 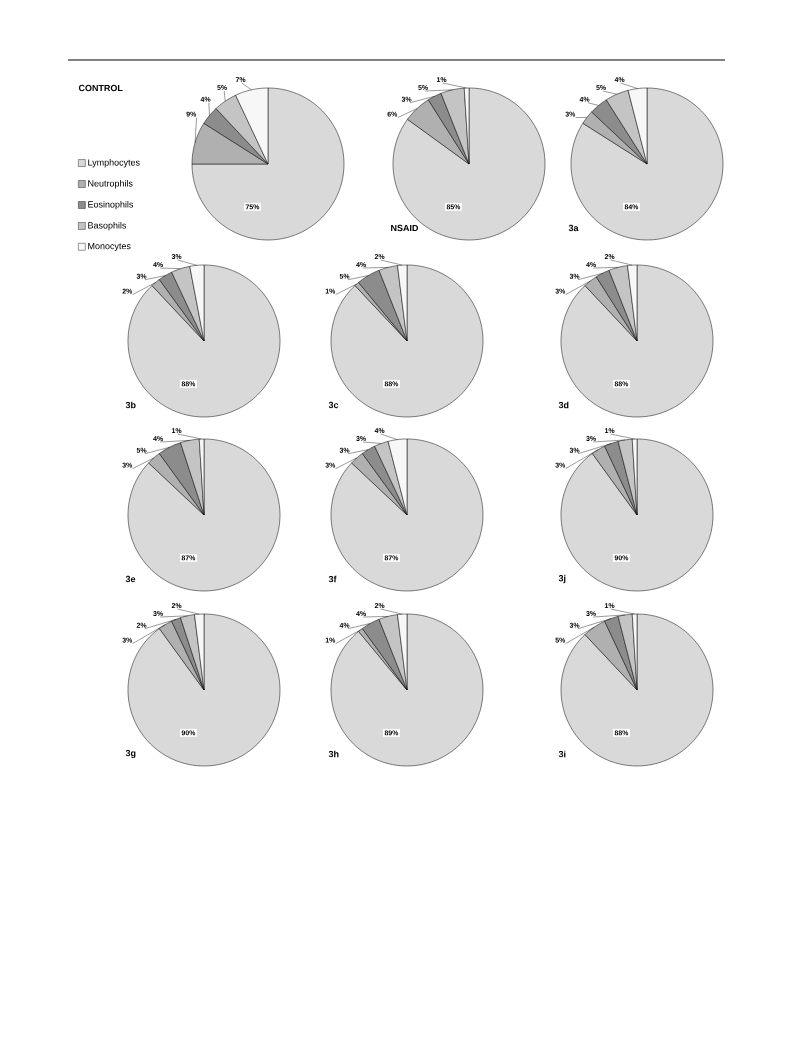 I want to click on text: 3c, so click(x=333, y=405).